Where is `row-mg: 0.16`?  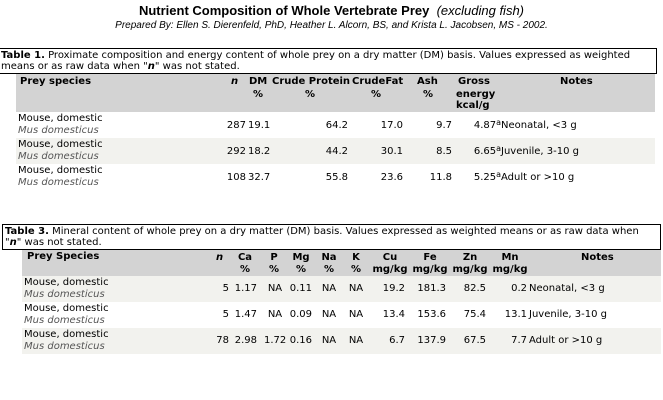 row-mg: 0.16 is located at coordinates (300, 340).